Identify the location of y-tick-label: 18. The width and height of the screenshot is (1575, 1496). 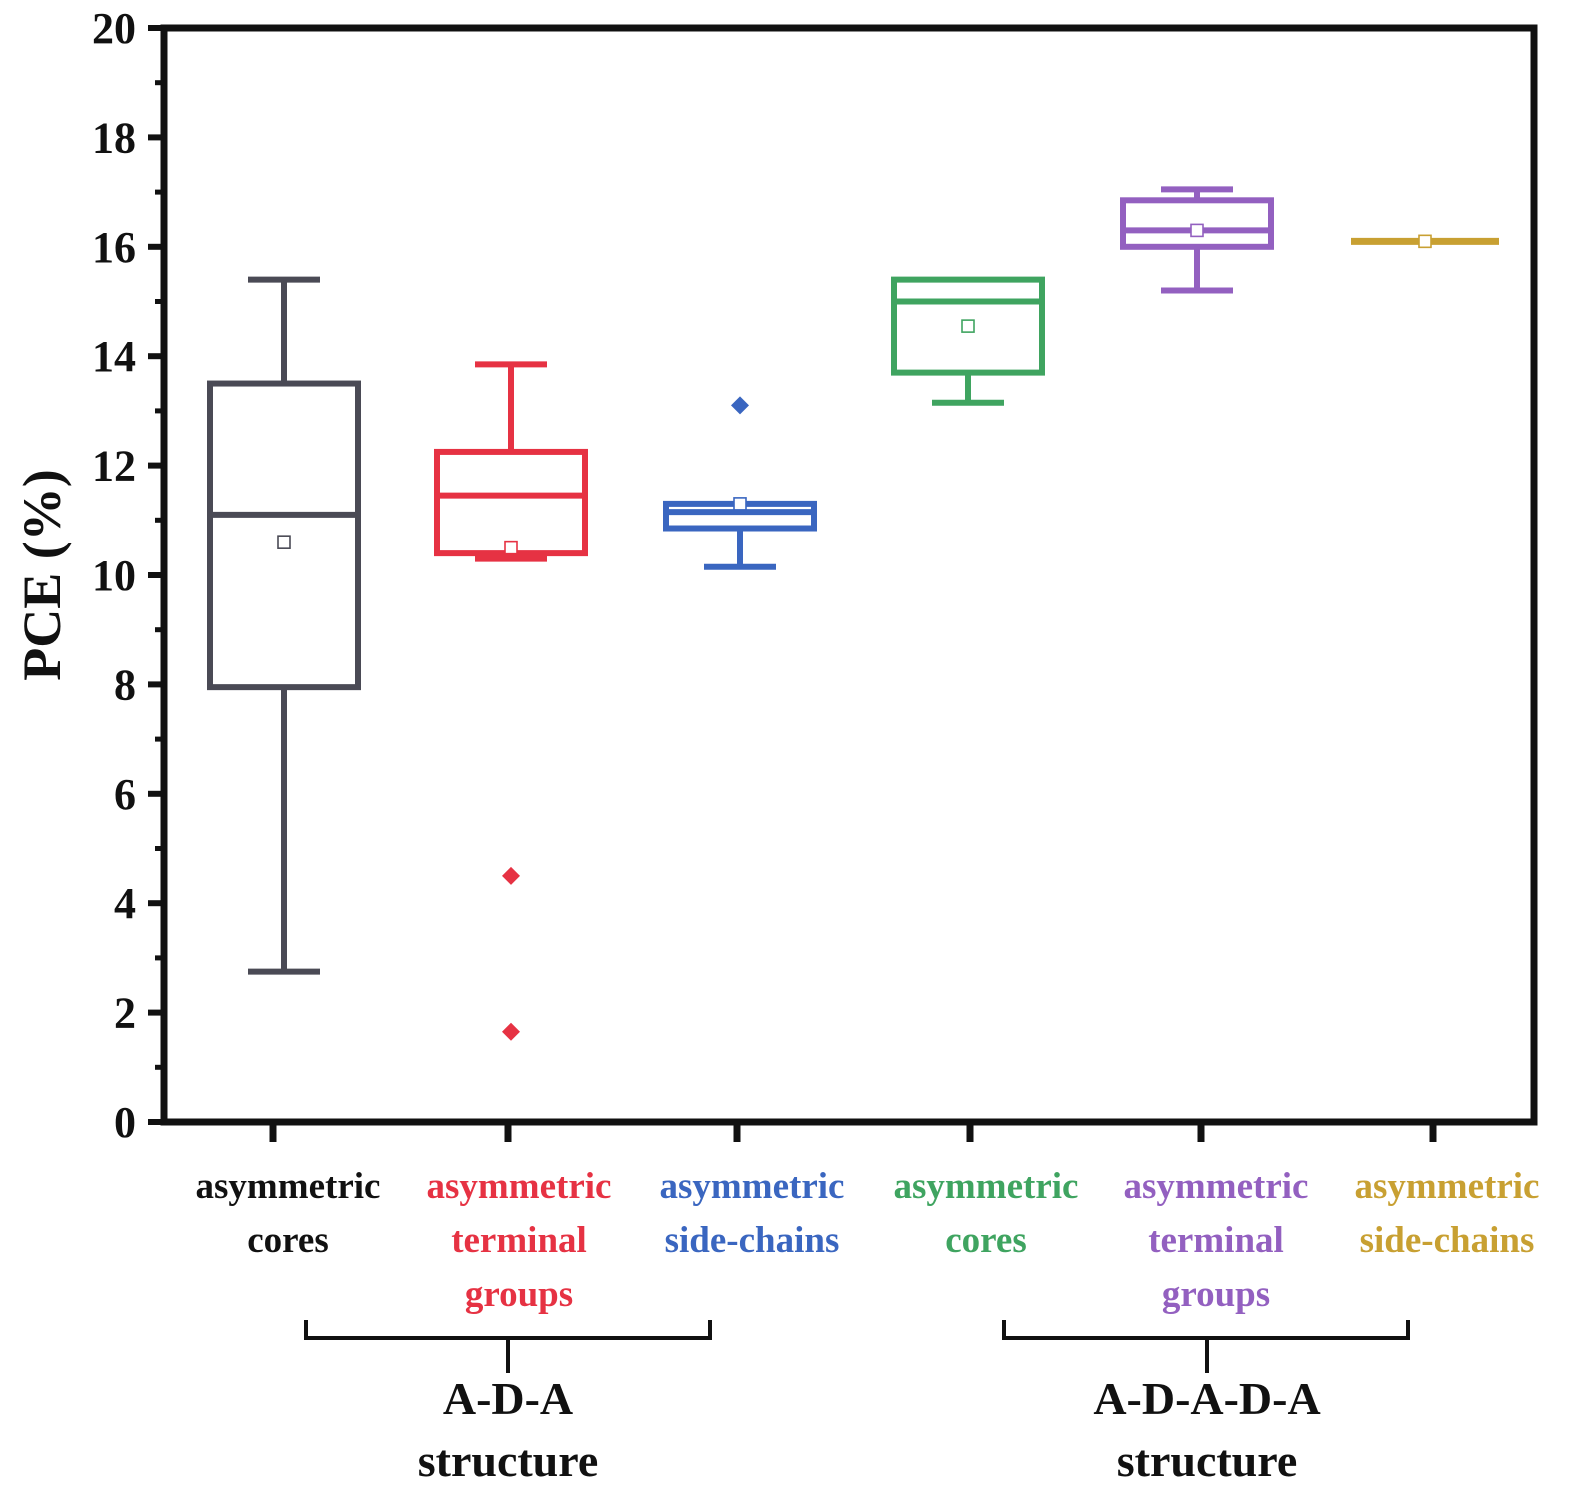
(114, 137).